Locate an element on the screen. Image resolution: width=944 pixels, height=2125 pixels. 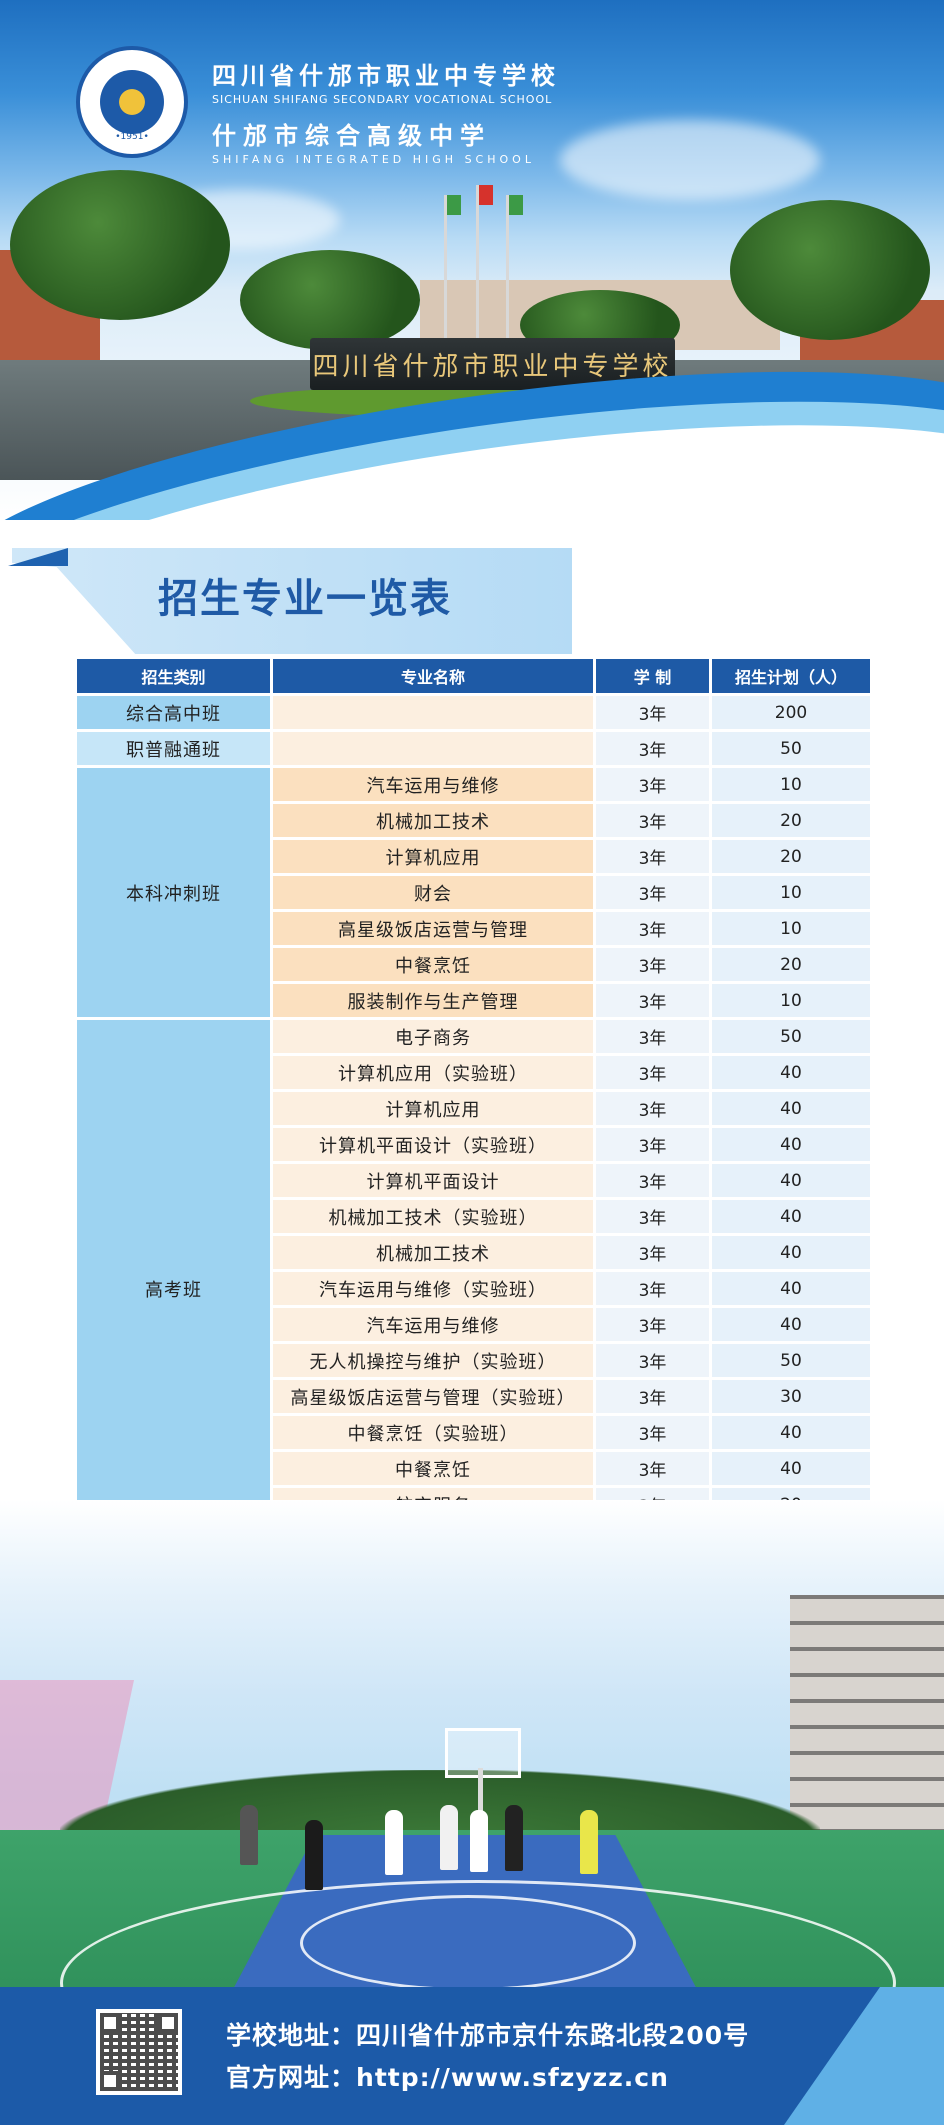
table-row: 中餐烹饪 3年 40 is located at coordinates (473, 1468).